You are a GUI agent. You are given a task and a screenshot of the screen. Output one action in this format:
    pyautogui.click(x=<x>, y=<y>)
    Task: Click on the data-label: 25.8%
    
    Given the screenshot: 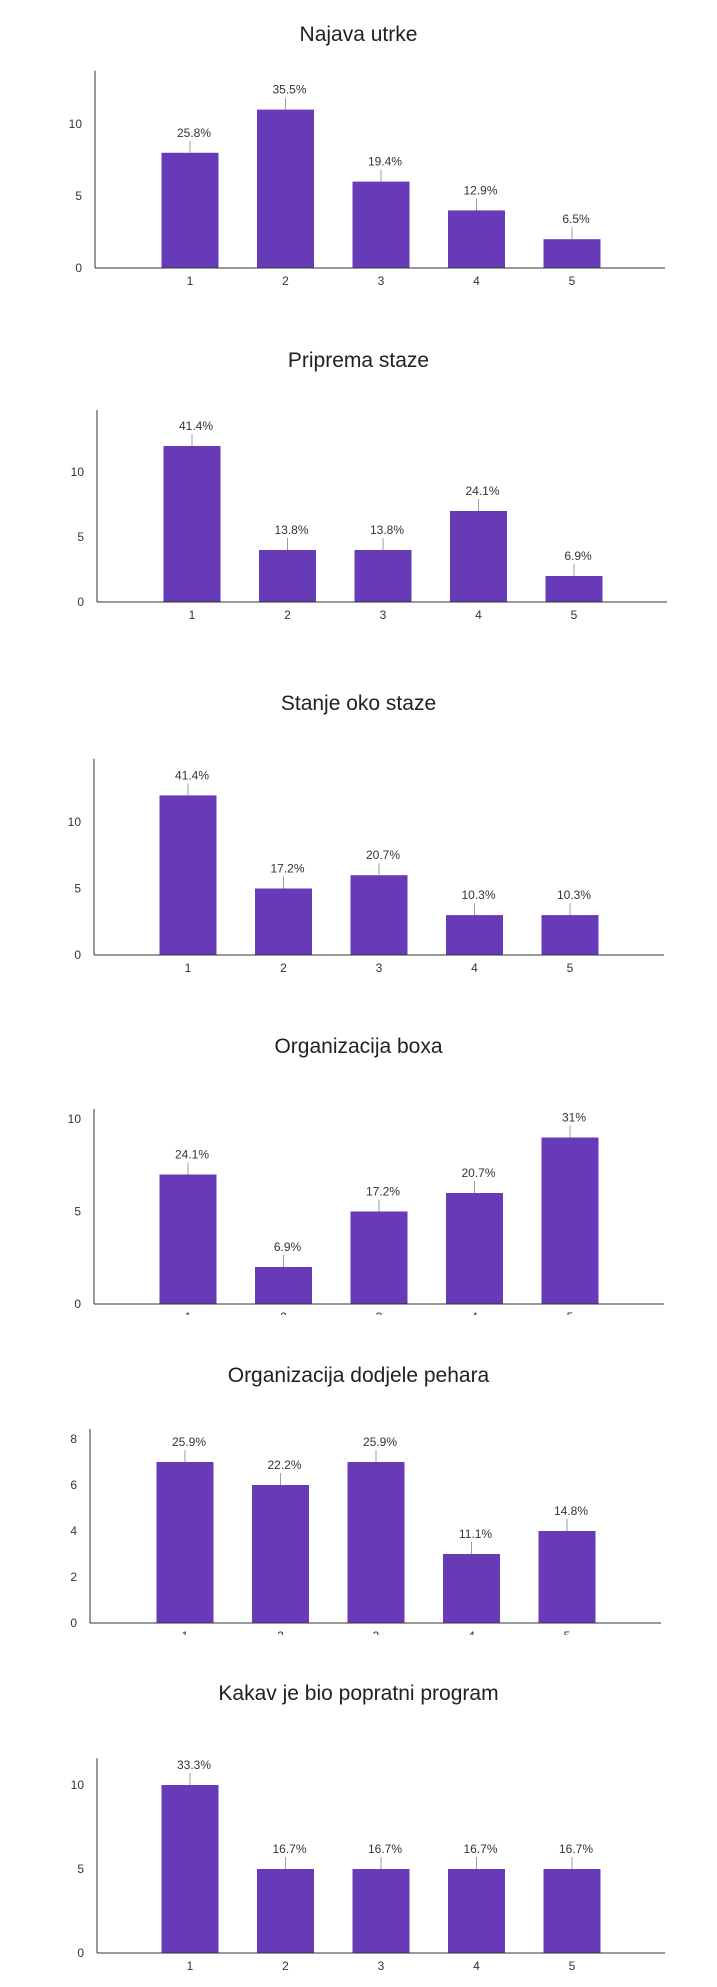 What is the action you would take?
    pyautogui.click(x=194, y=133)
    